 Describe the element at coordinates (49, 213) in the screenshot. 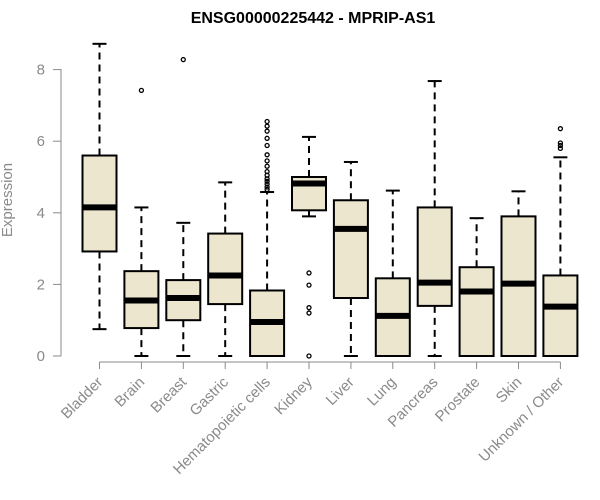

I see `y-axis: 0 2 4 6 8` at that location.